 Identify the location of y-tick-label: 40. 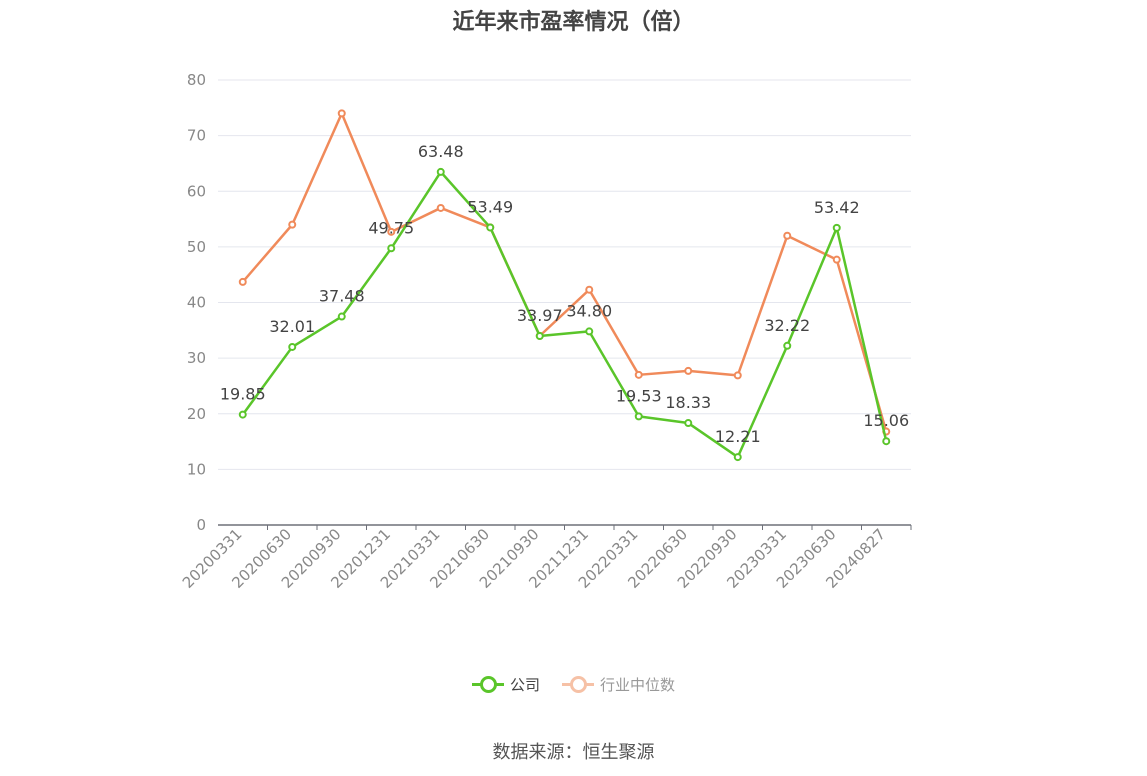
(196, 303).